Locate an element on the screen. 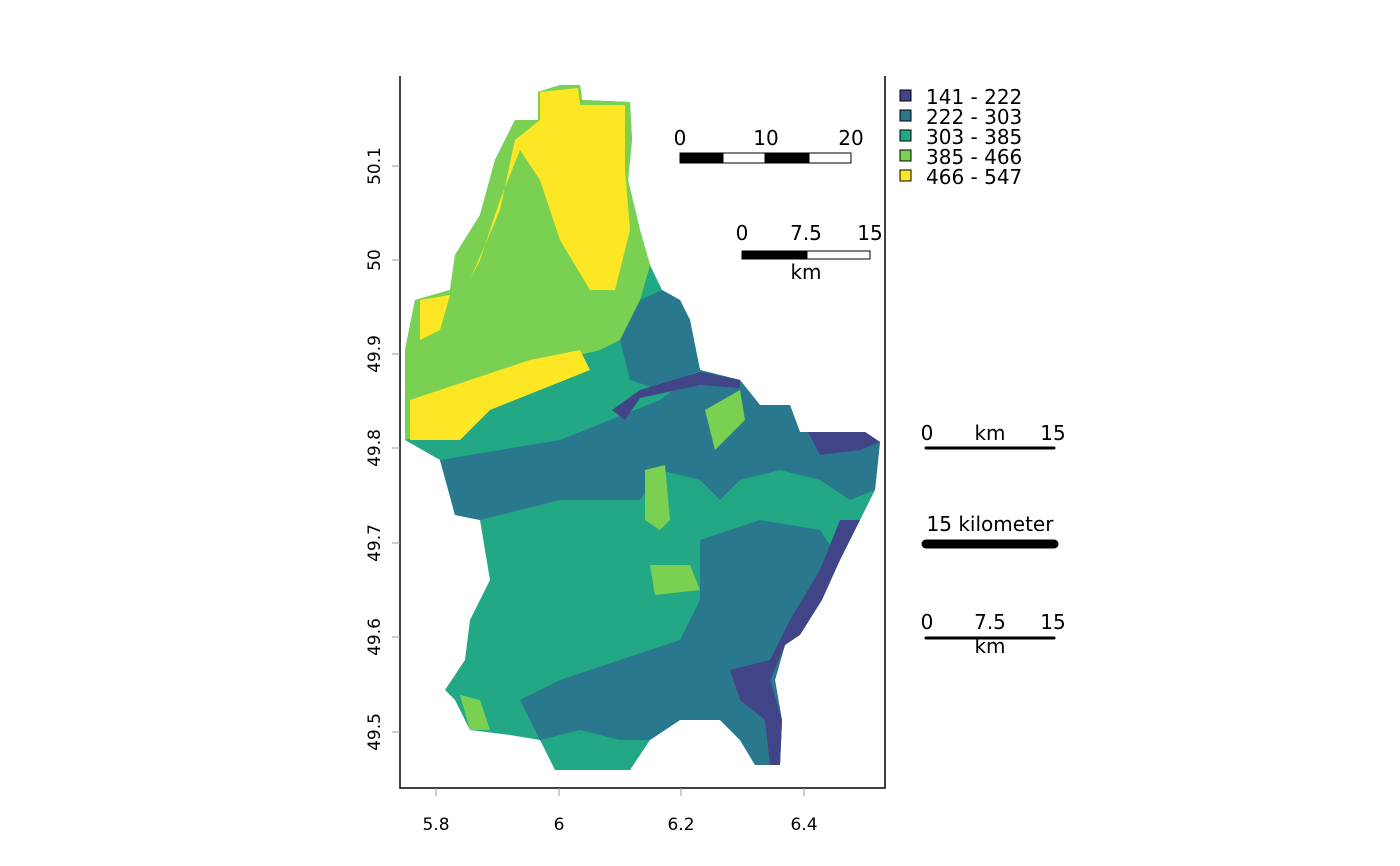 This screenshot has width=1400, height=866. region-385-466-center2 is located at coordinates (725, 420).